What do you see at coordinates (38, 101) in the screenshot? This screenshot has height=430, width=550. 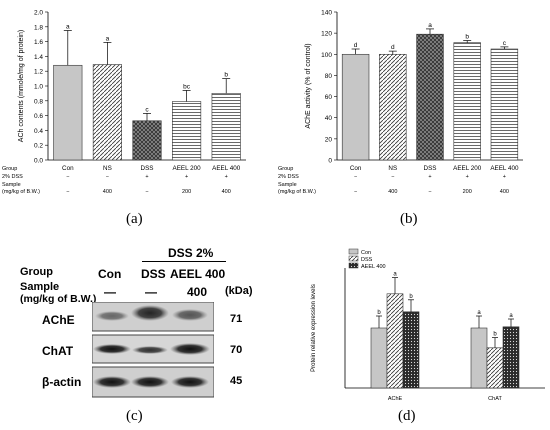 I see `y-tick-label: 0.8` at bounding box center [38, 101].